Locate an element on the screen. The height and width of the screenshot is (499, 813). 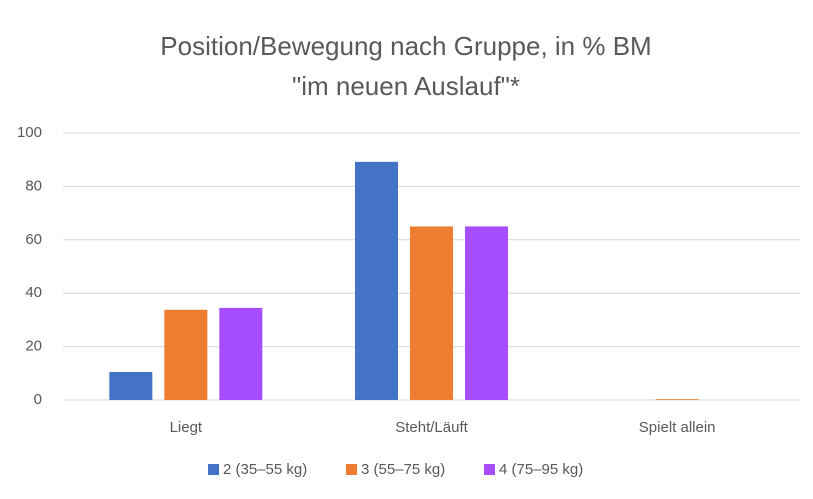
y-tick-label: 0 is located at coordinates (38, 399).